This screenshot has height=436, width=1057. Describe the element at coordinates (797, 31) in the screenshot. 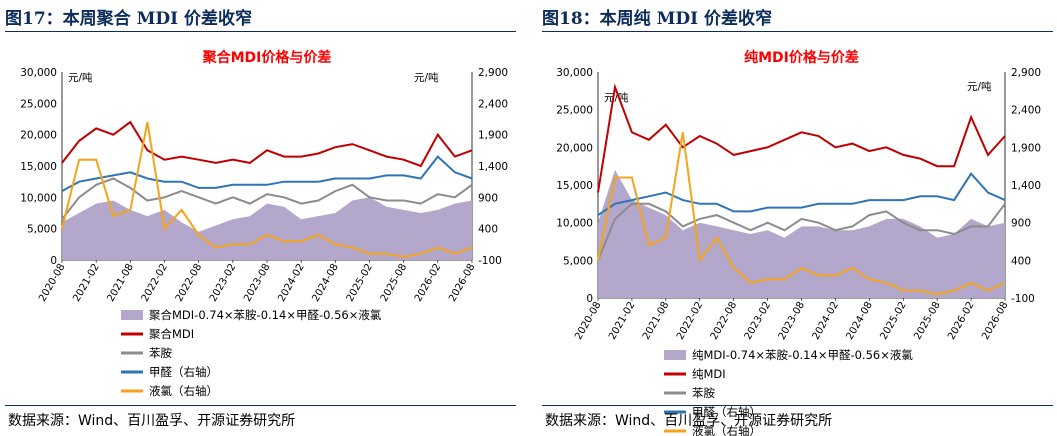

I see `title-rule-right` at that location.